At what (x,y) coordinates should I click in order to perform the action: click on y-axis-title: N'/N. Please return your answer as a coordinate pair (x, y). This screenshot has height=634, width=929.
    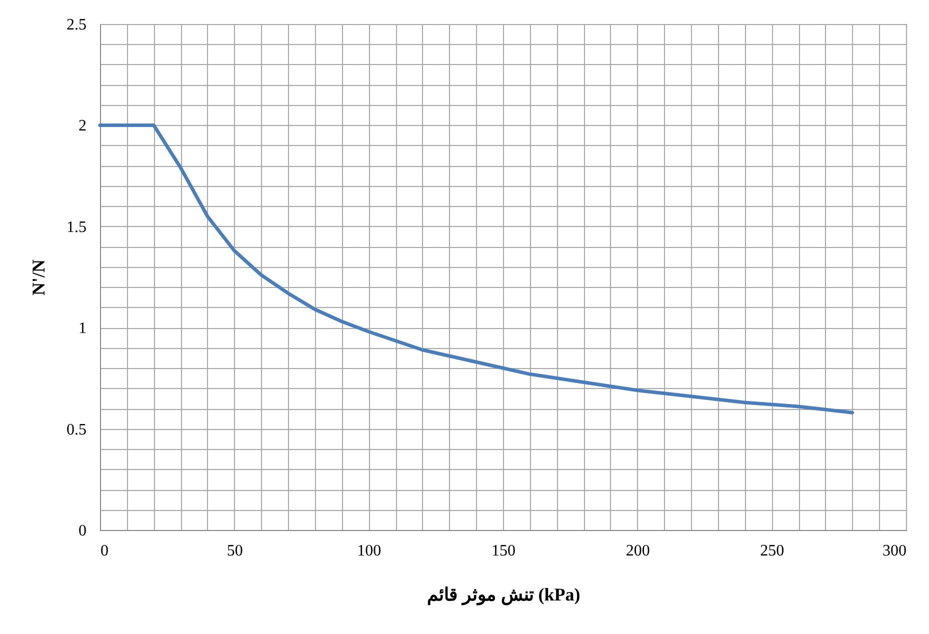
    Looking at the image, I should click on (38, 278).